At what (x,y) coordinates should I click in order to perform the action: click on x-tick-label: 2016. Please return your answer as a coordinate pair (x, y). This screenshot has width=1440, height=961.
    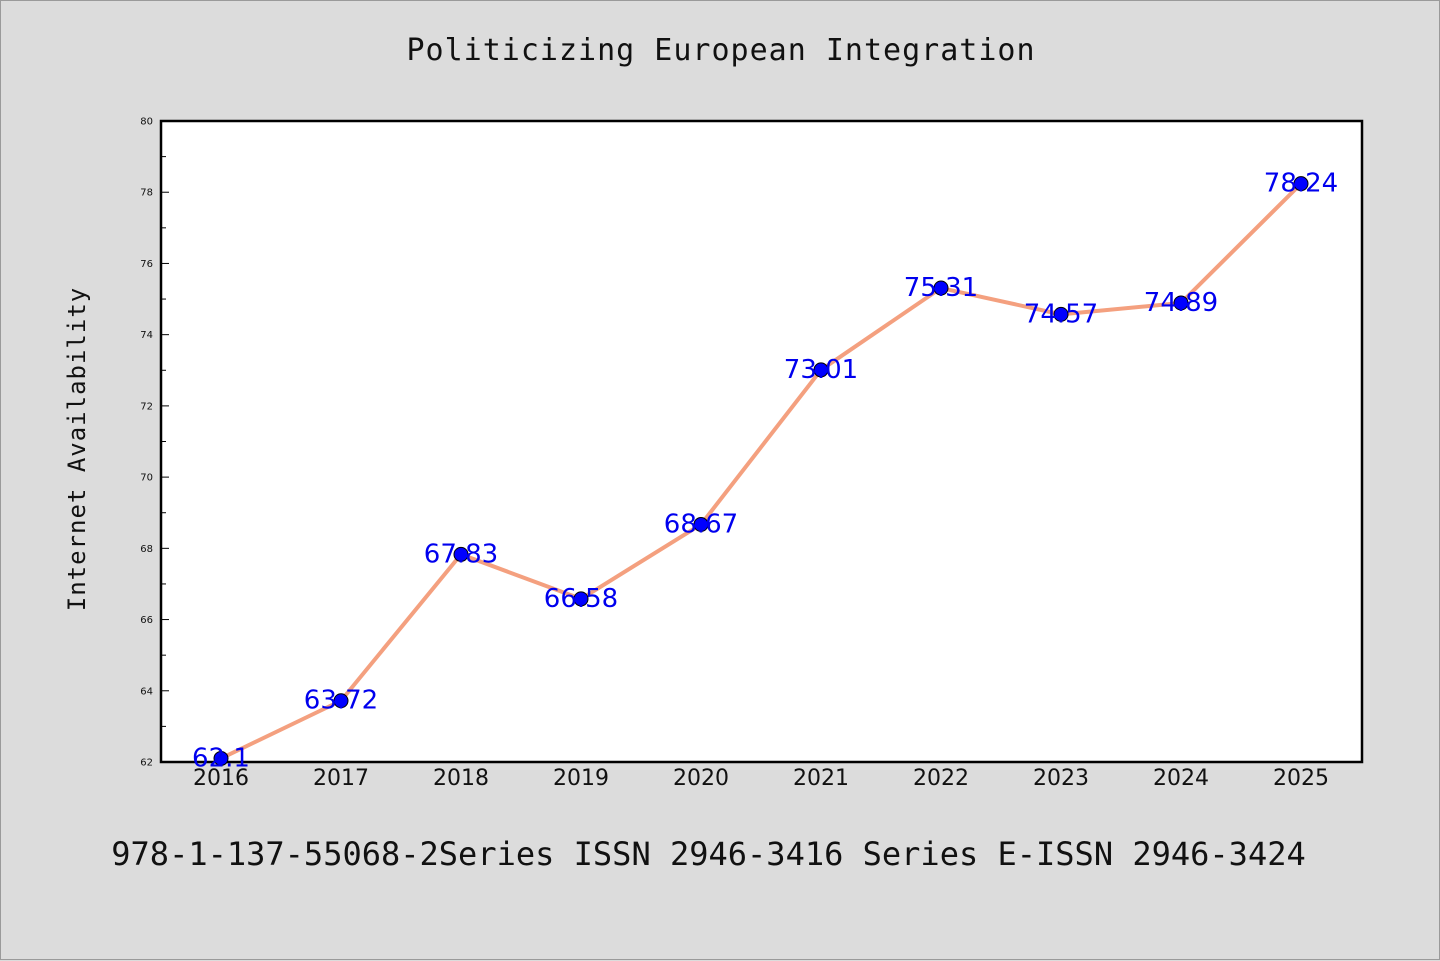
    Looking at the image, I should click on (221, 778).